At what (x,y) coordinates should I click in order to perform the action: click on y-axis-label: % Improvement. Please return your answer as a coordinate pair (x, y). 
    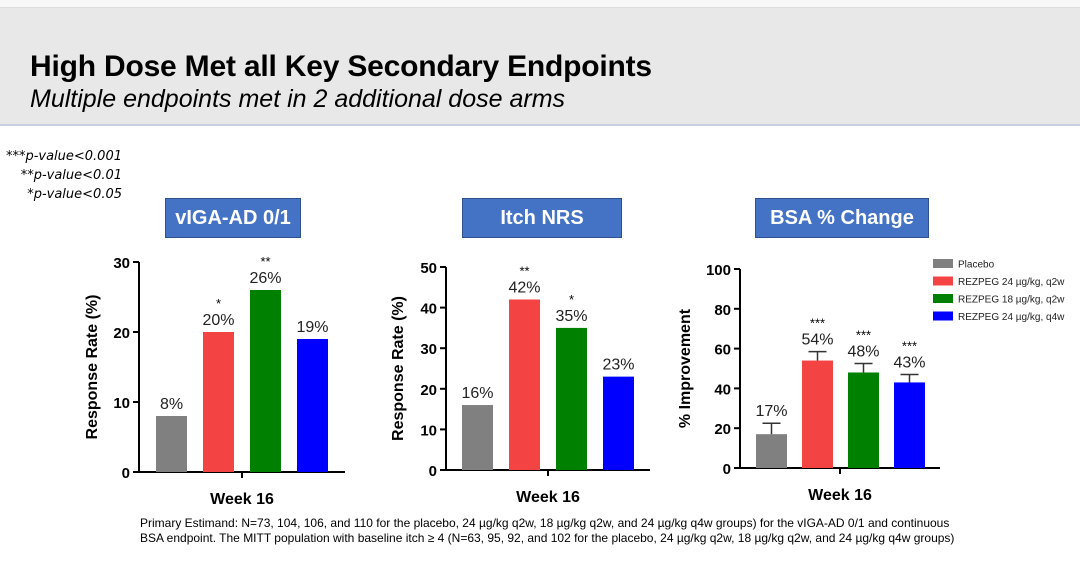
    Looking at the image, I should click on (685, 368).